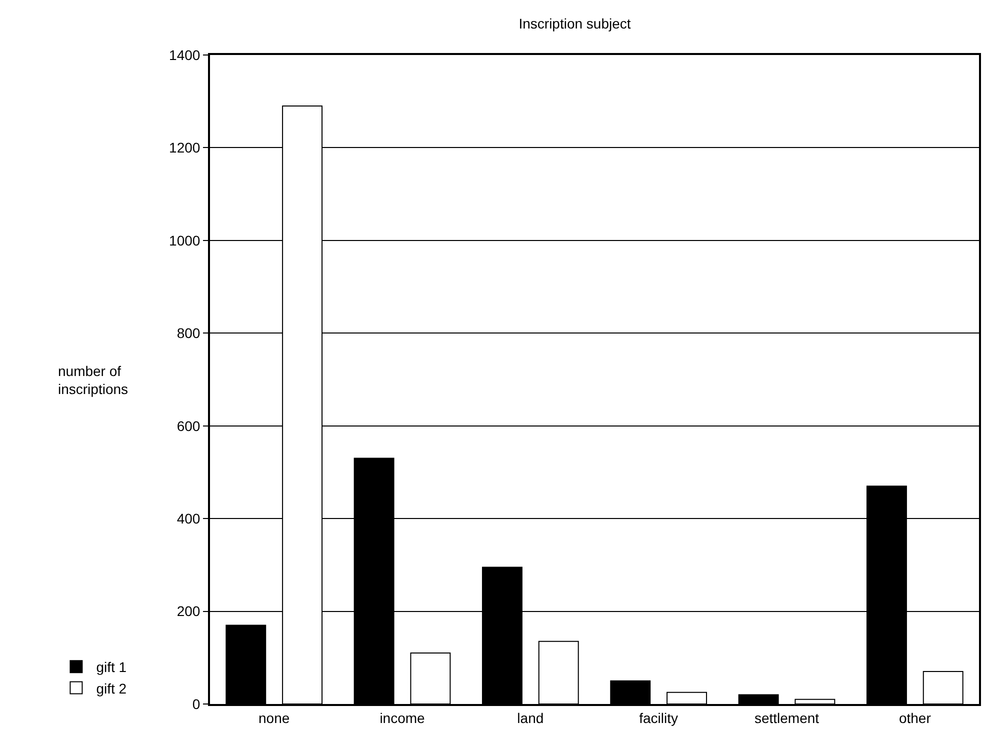  What do you see at coordinates (188, 426) in the screenshot?
I see `y-tick-label: 600` at bounding box center [188, 426].